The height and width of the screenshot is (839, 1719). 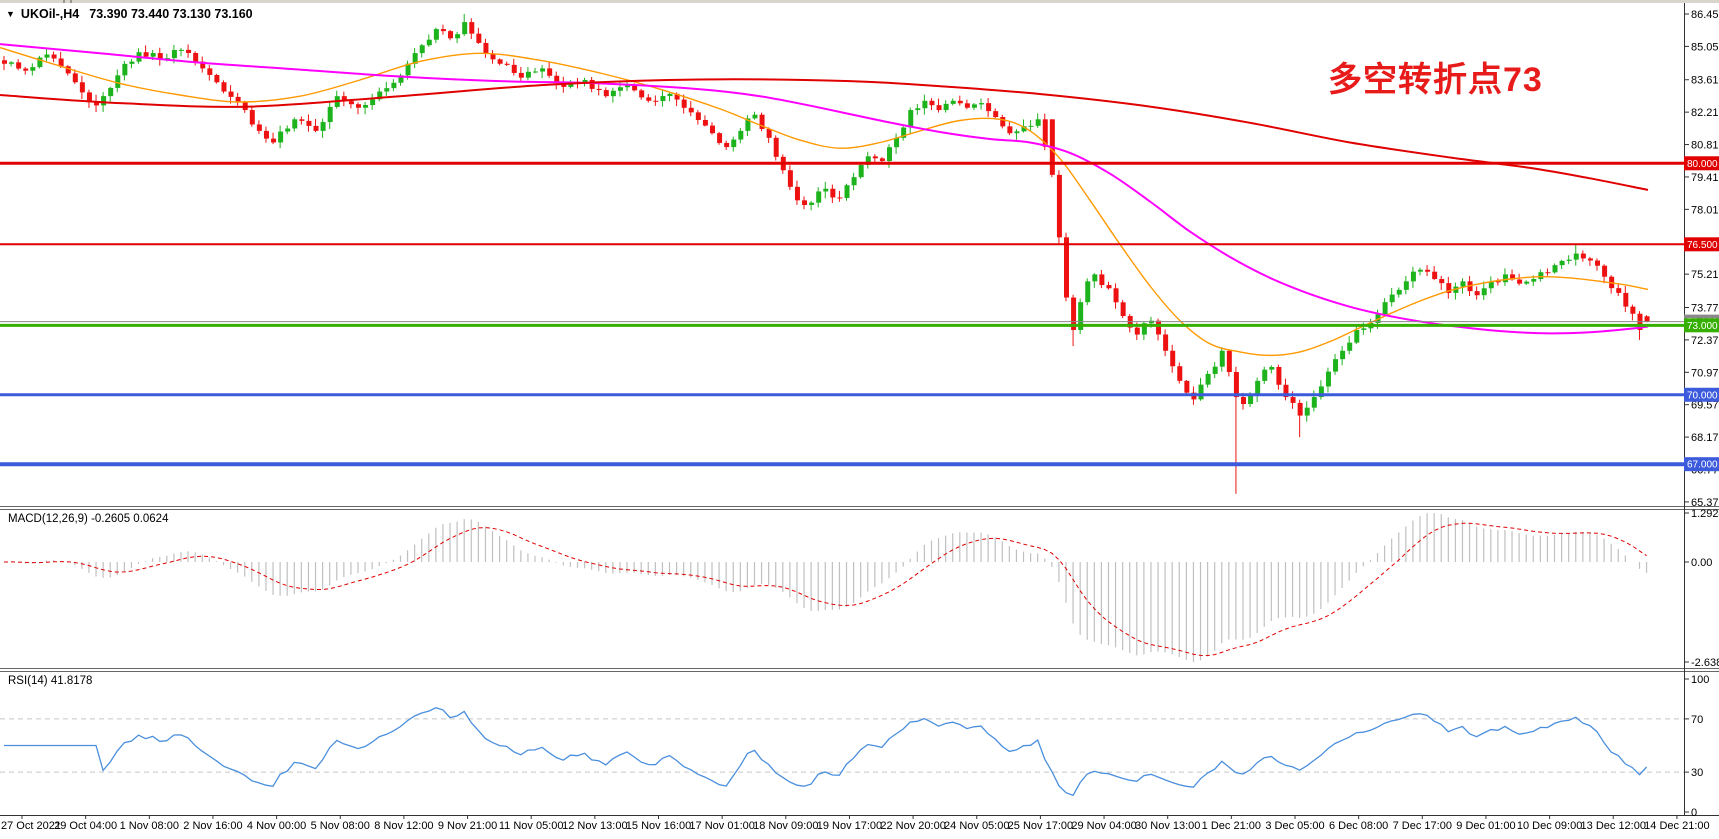 I want to click on svg-text: 86.450, so click(x=1705, y=15).